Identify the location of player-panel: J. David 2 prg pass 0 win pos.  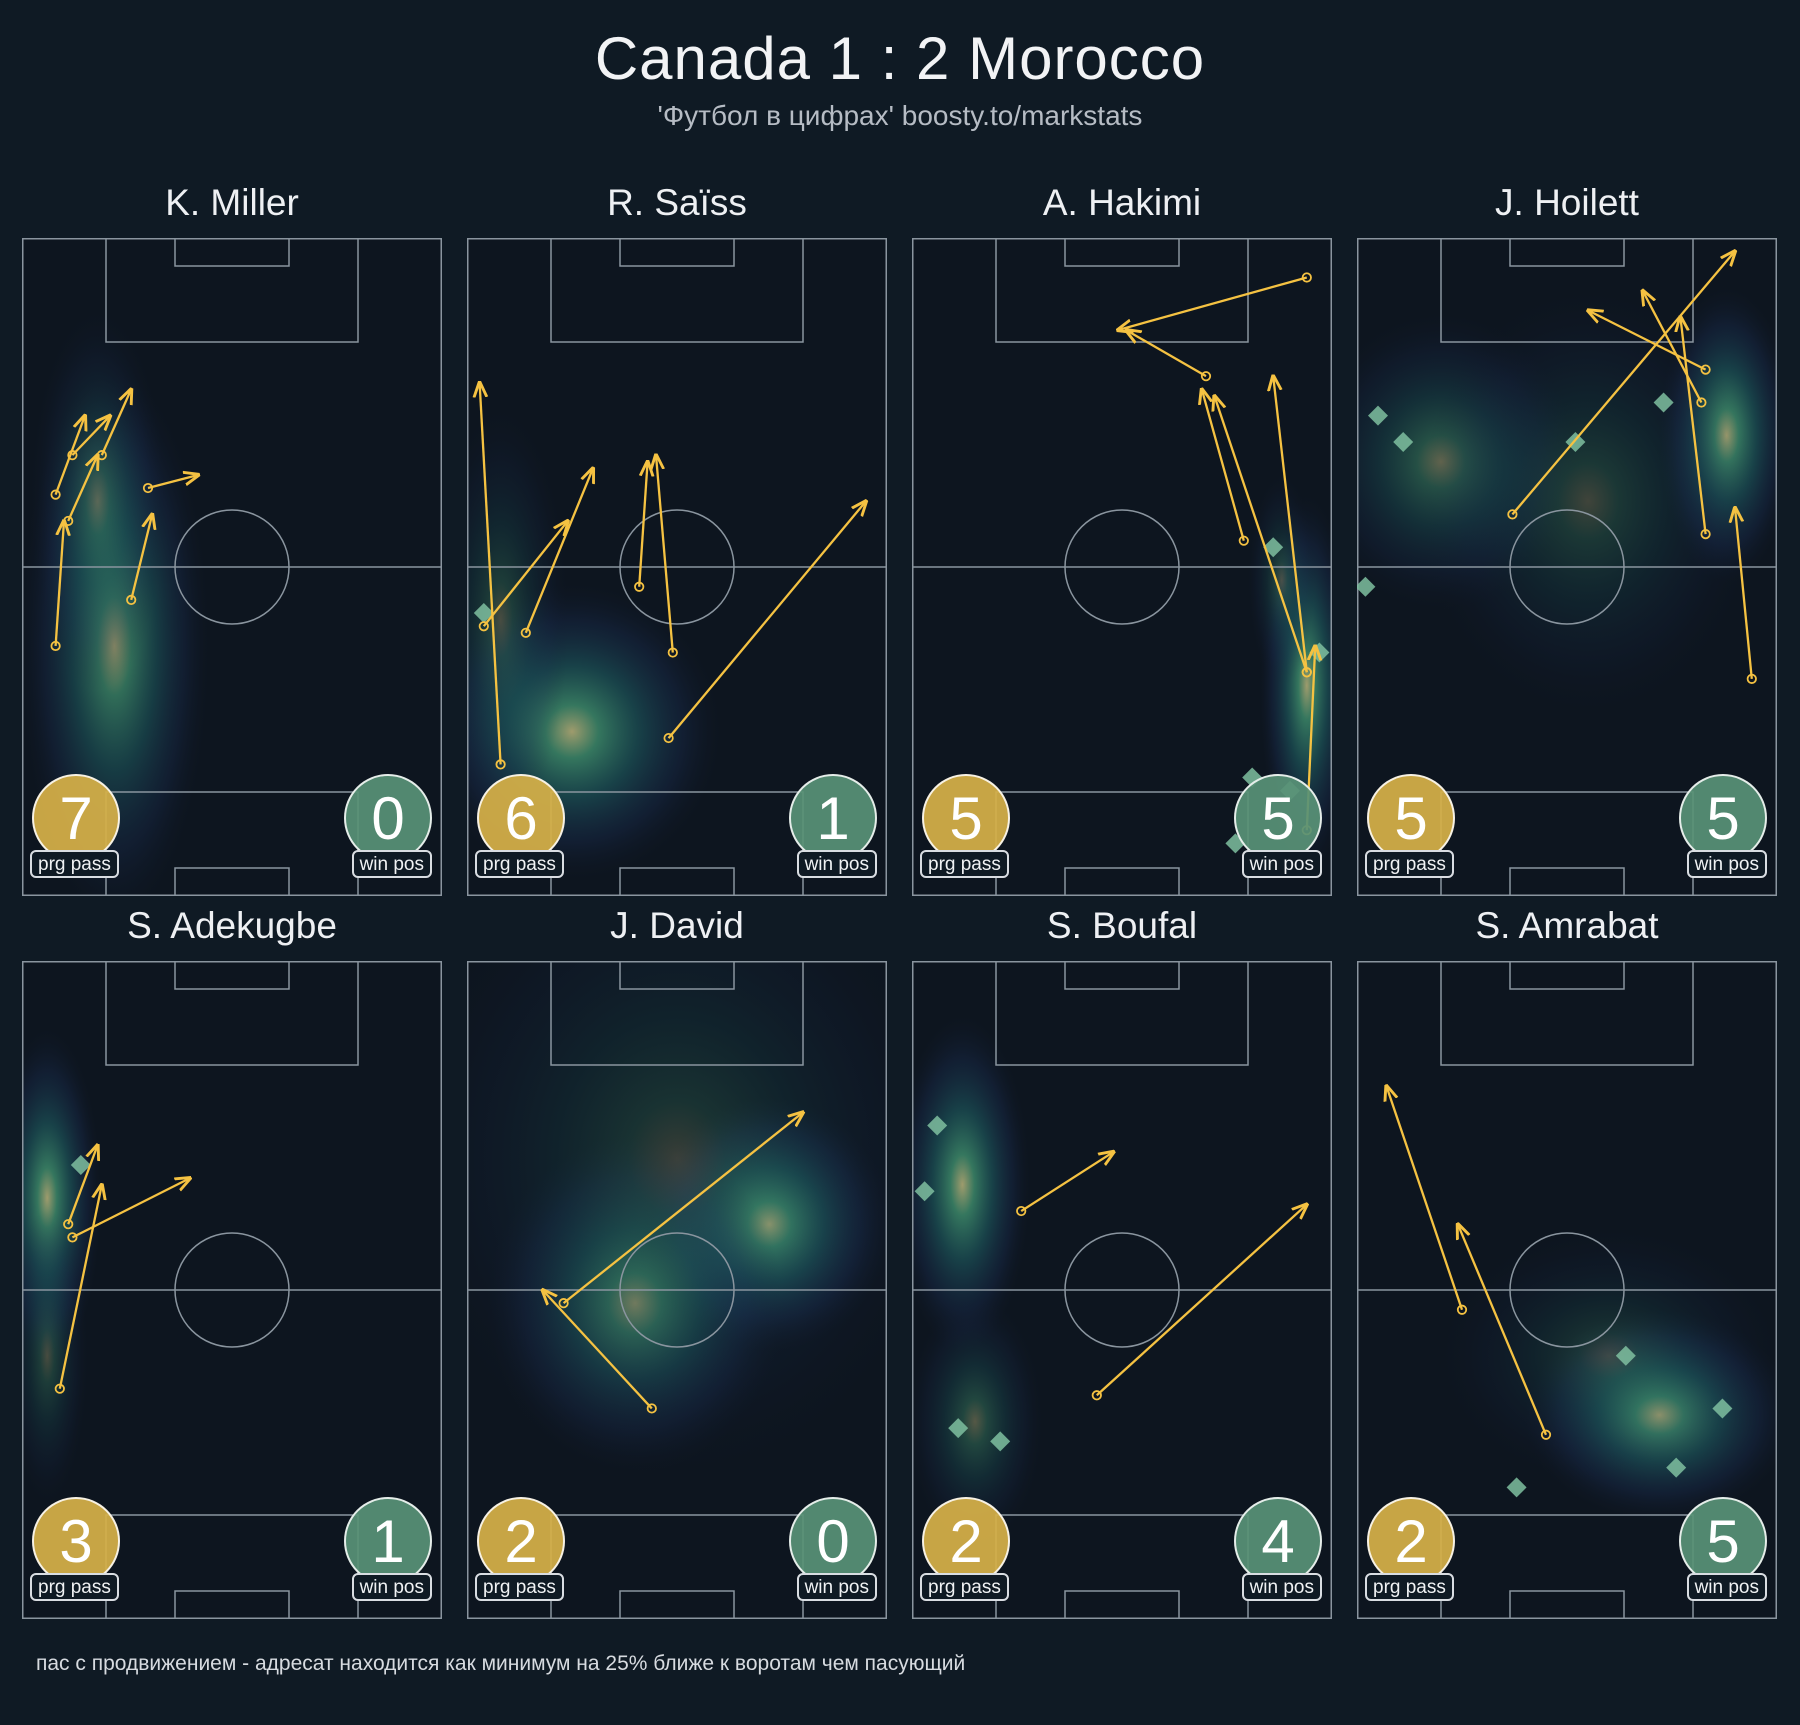
(677, 1263).